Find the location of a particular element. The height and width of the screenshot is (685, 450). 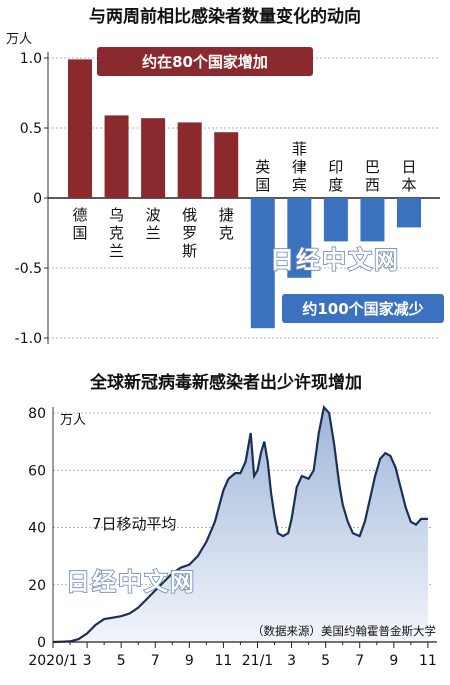

bar-category-label: 捷克 is located at coordinates (226, 224).